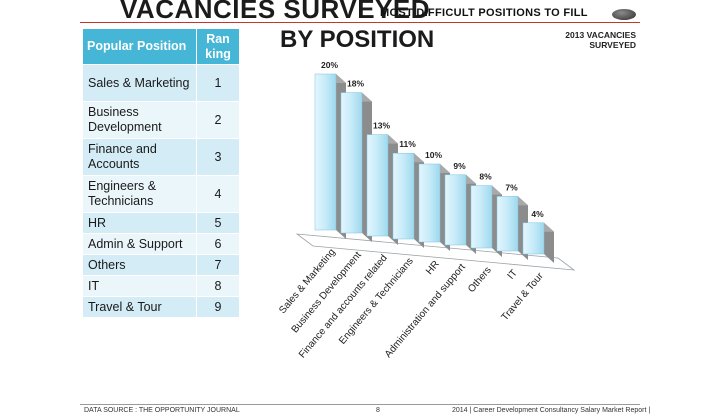 This screenshot has width=720, height=420. I want to click on table-row: HR 5, so click(161, 223).